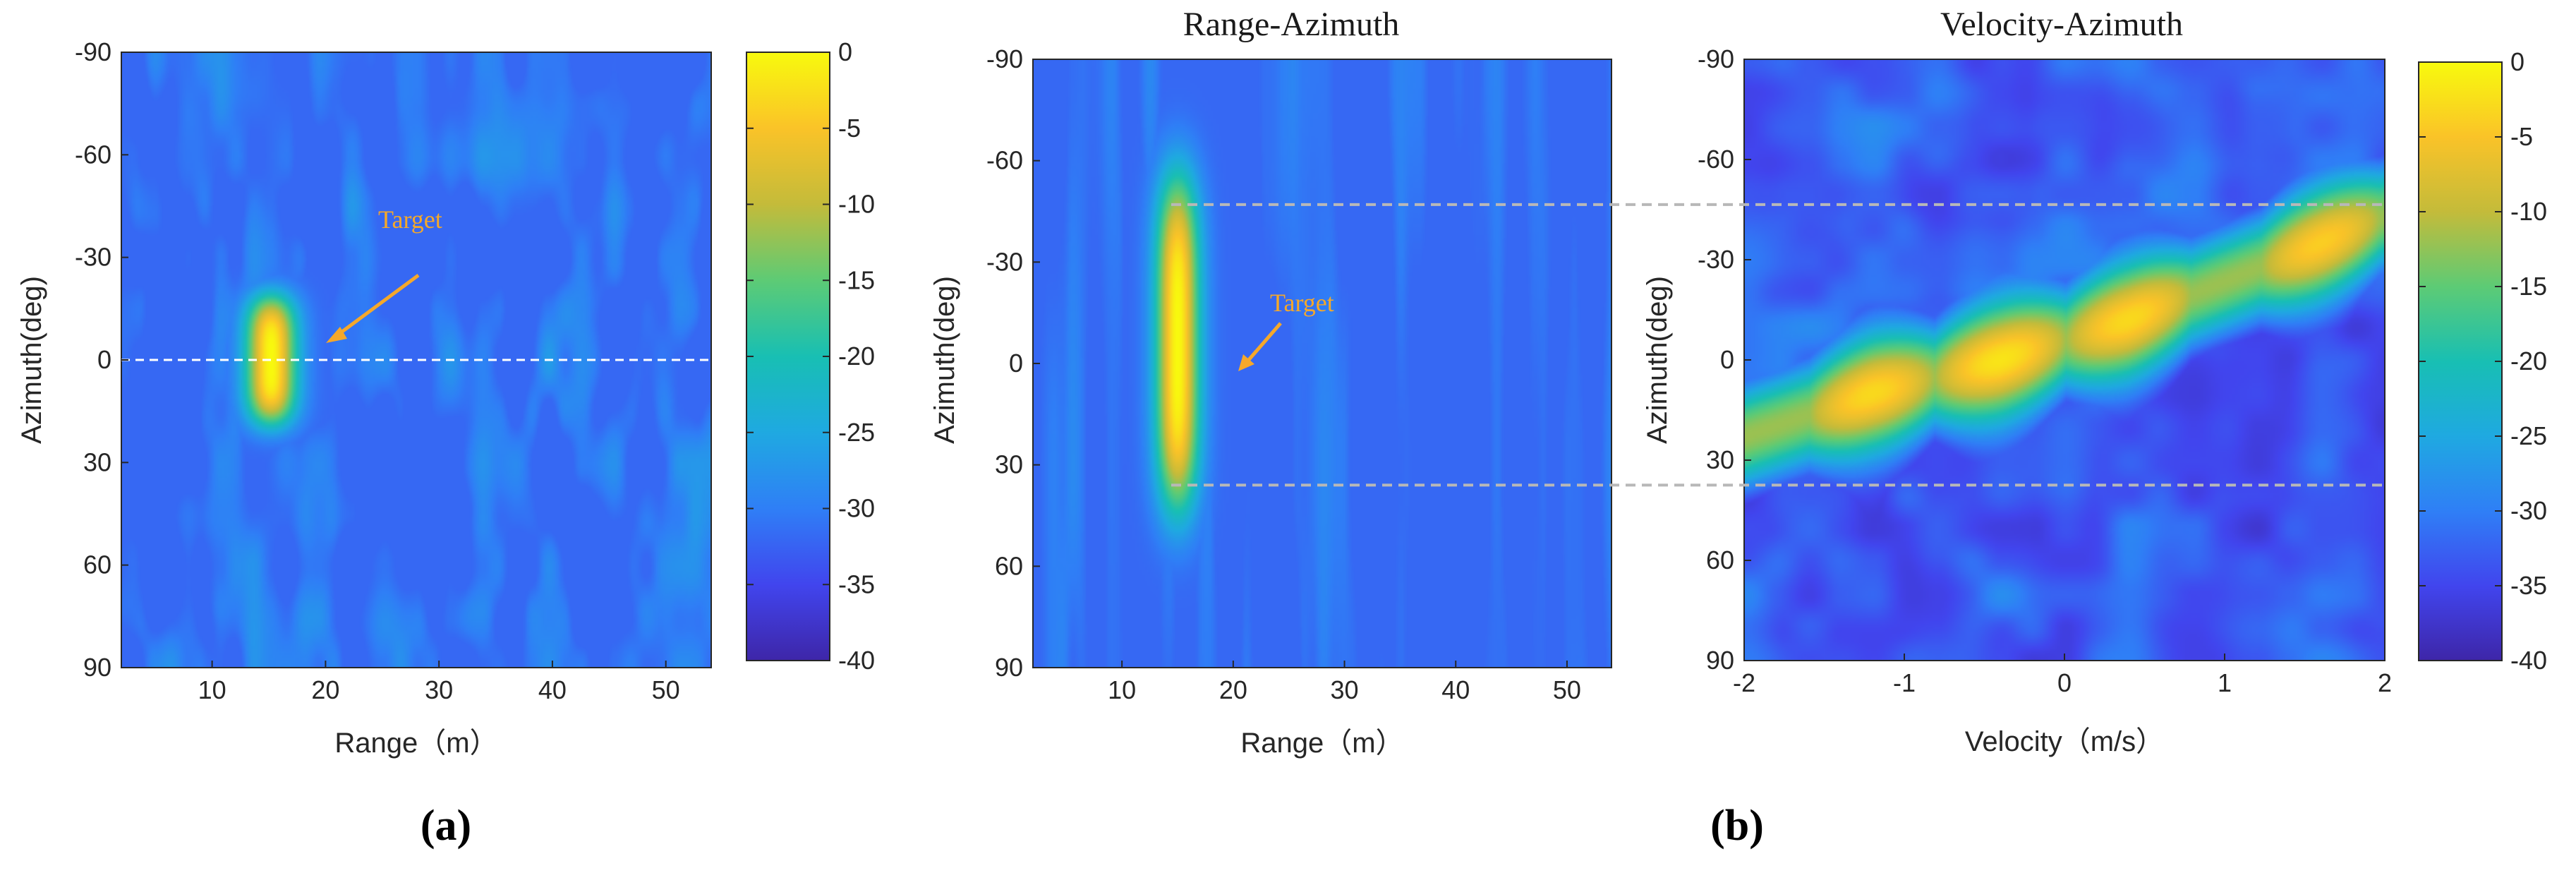 The height and width of the screenshot is (873, 2576). I want to click on target-label-b: Target, so click(1302, 303).